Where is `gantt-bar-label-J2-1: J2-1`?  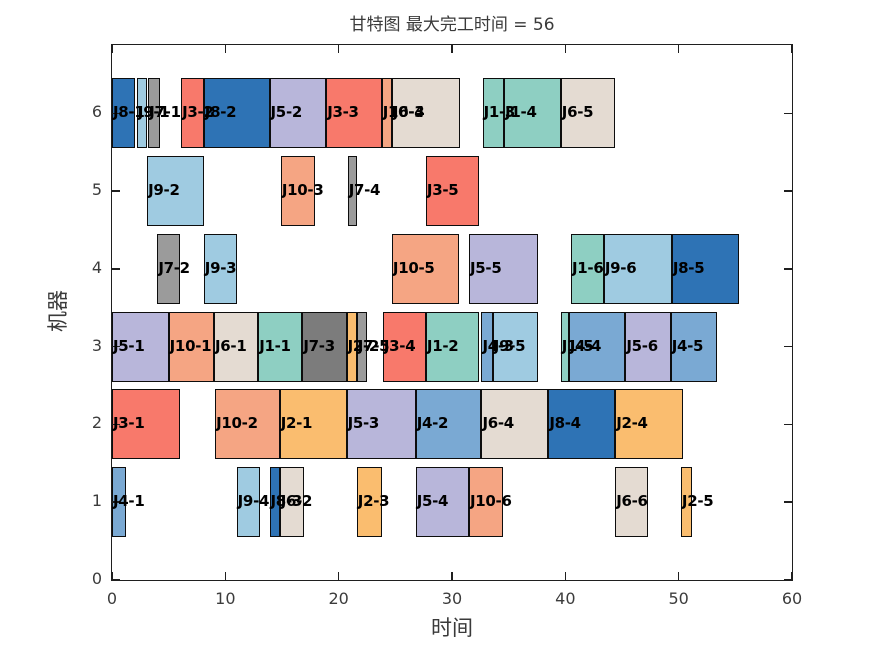
gantt-bar-label-J2-1: J2-1 is located at coordinates (296, 423).